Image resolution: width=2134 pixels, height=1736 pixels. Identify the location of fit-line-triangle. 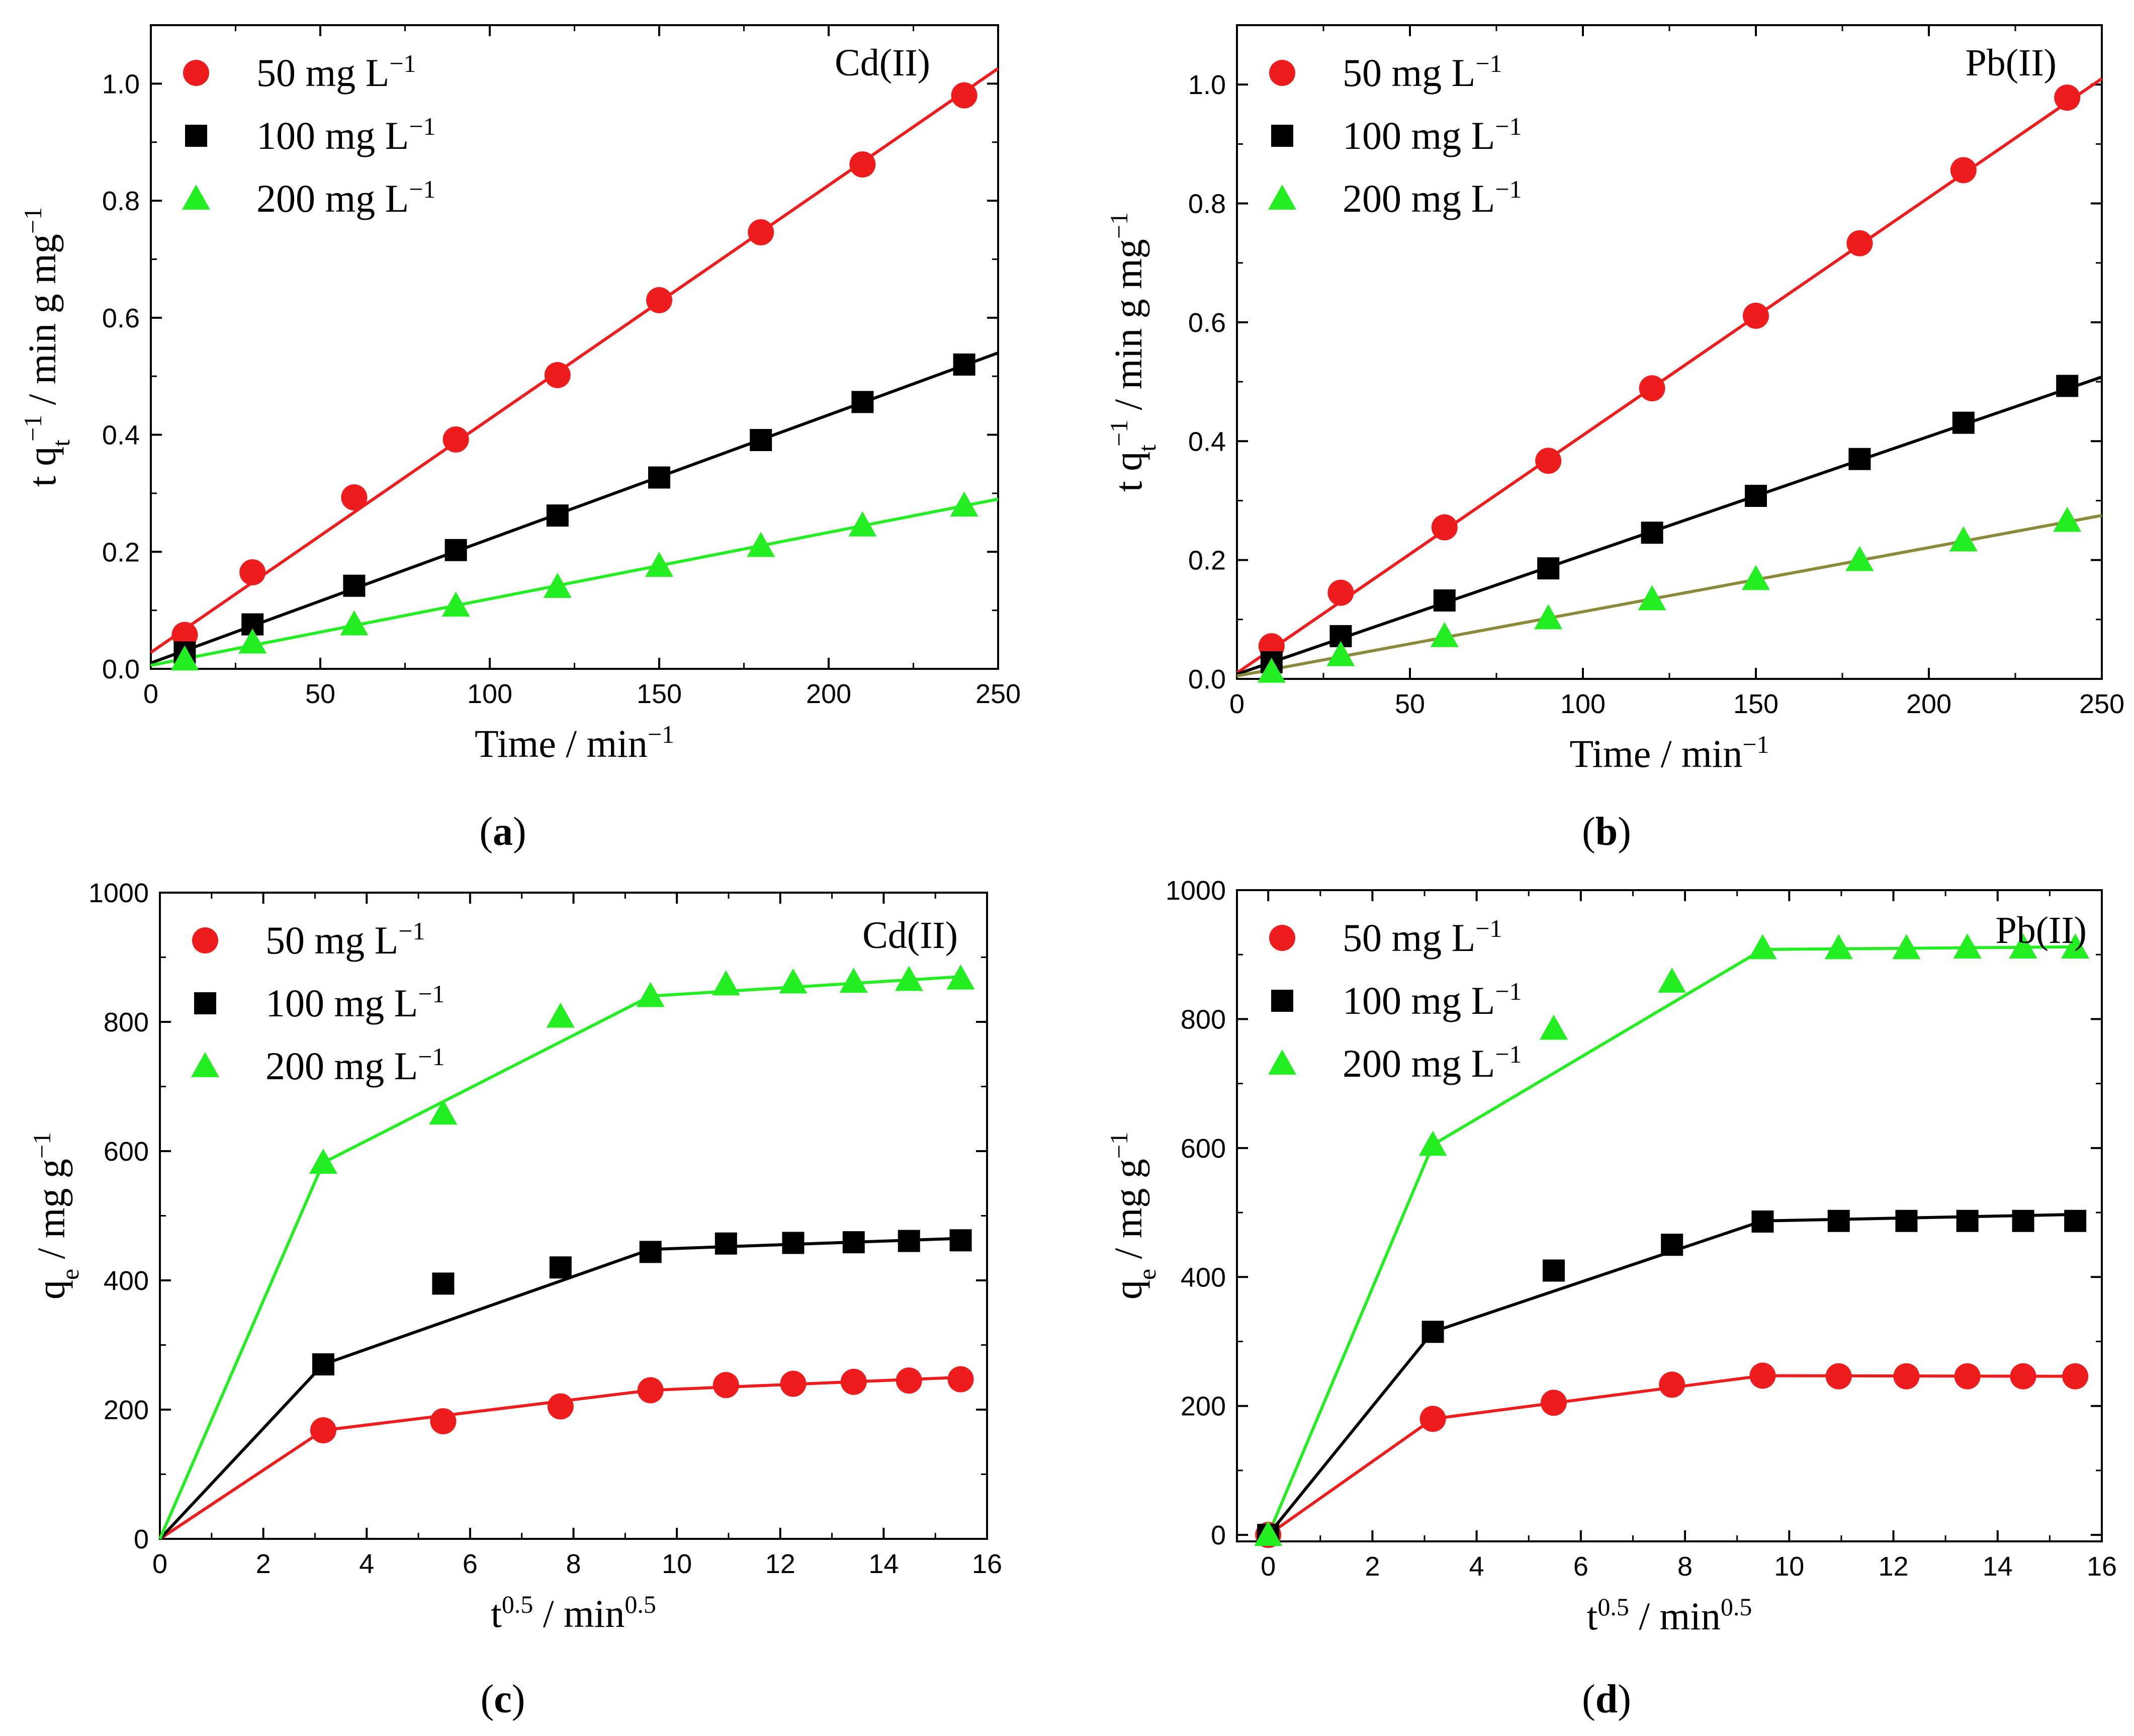
(574, 582).